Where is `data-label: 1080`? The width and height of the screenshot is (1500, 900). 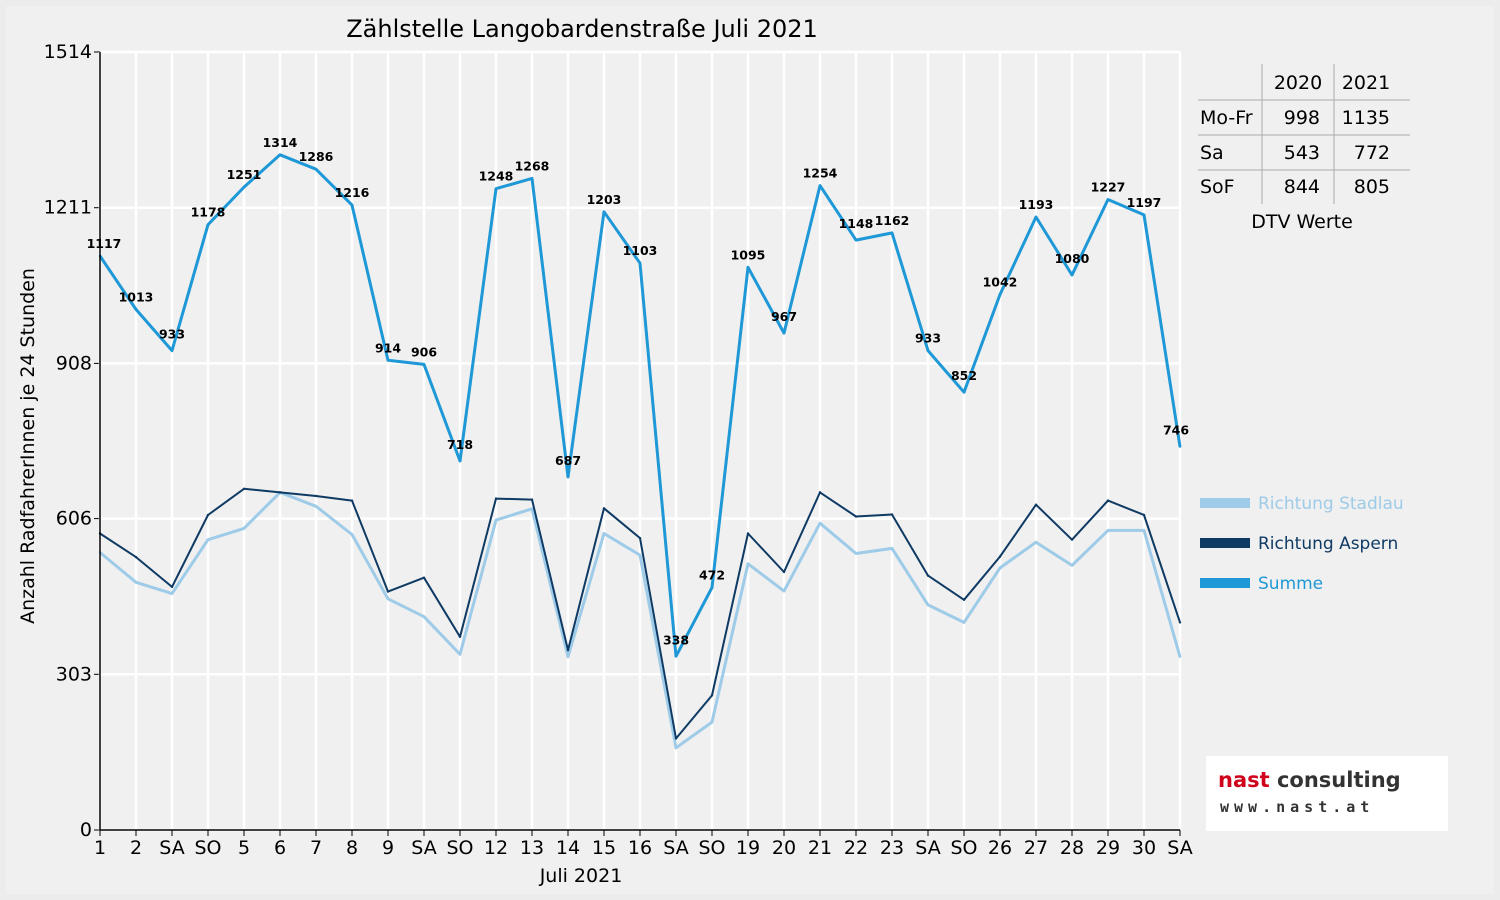
data-label: 1080 is located at coordinates (1072, 258).